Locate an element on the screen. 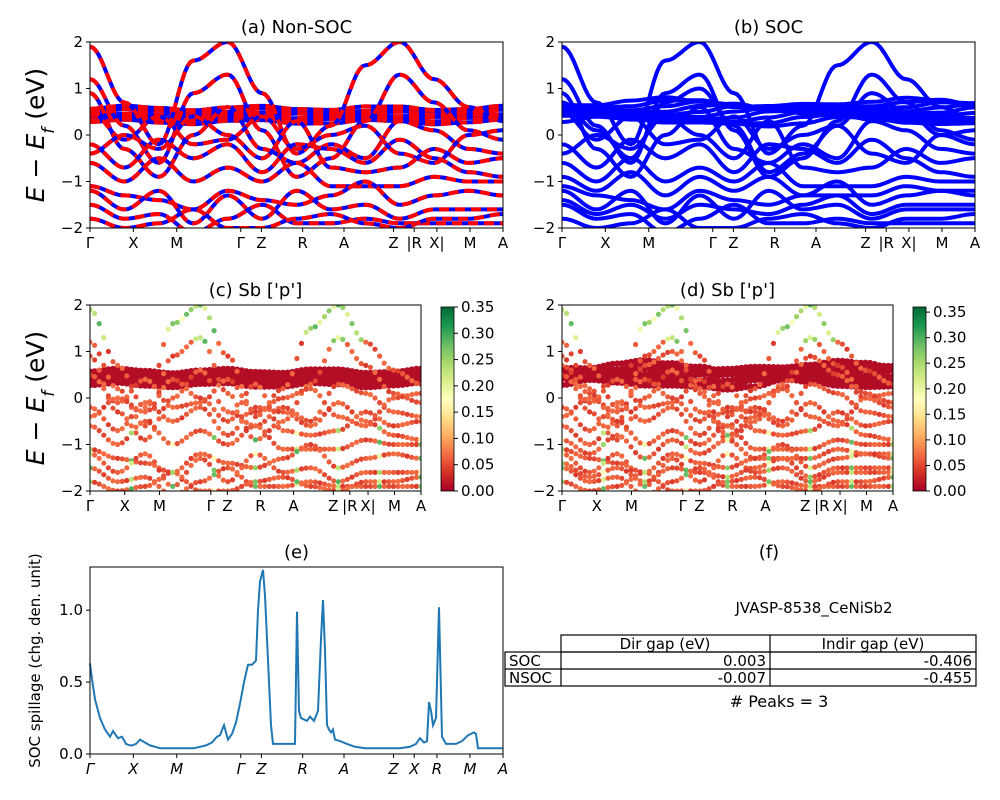  y-tick-label: −1 is located at coordinates (544, 445).